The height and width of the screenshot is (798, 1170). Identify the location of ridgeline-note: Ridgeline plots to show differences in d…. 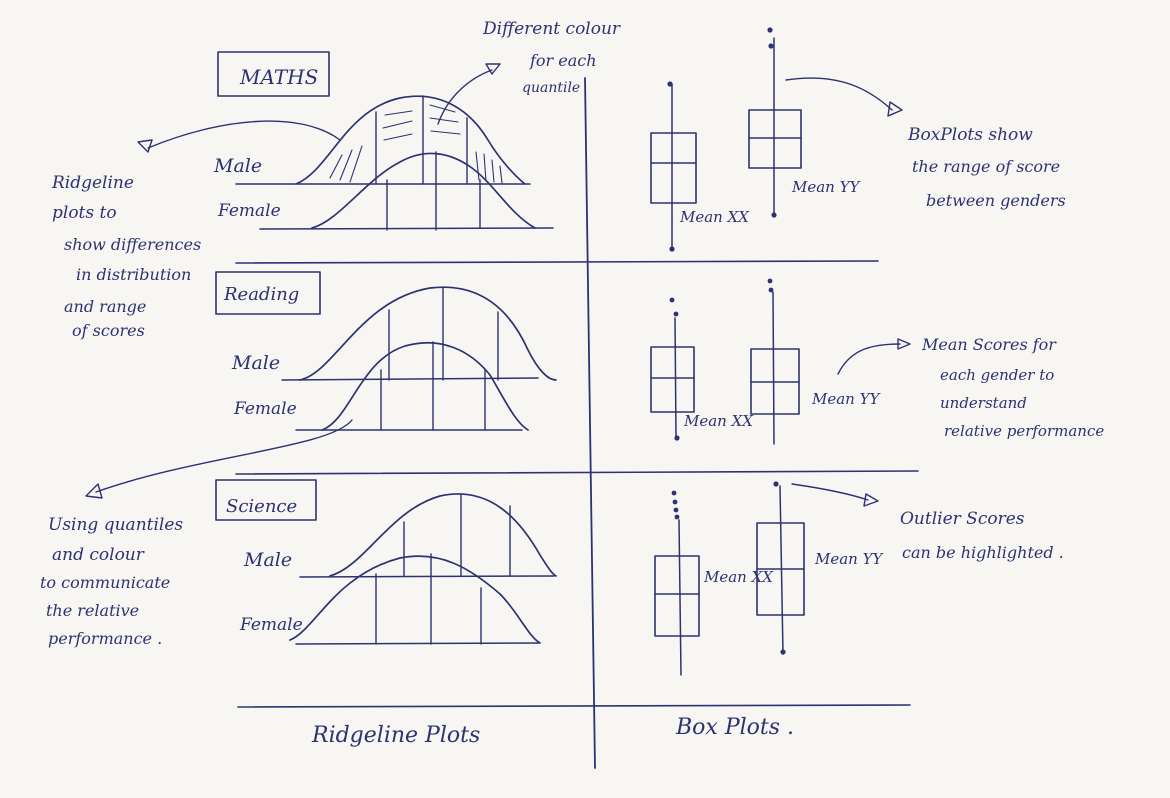
(196, 230).